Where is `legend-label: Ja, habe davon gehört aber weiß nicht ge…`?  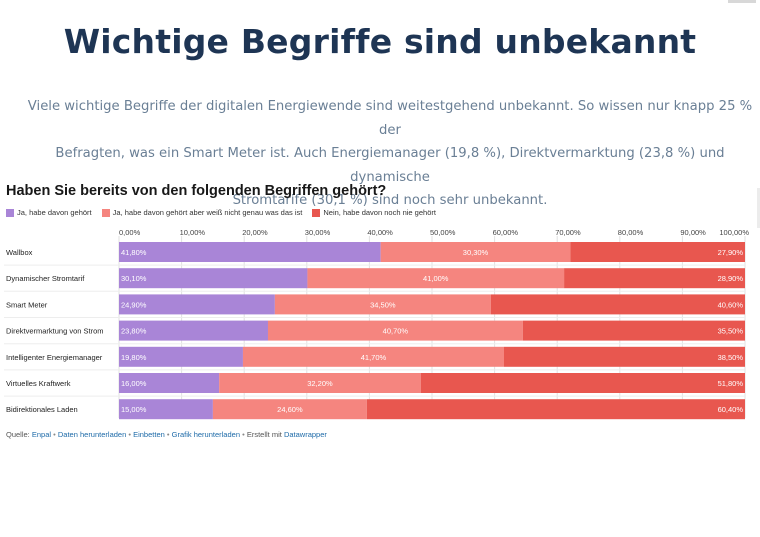
legend-label: Ja, habe davon gehört aber weiß nicht ge… is located at coordinates (207, 212).